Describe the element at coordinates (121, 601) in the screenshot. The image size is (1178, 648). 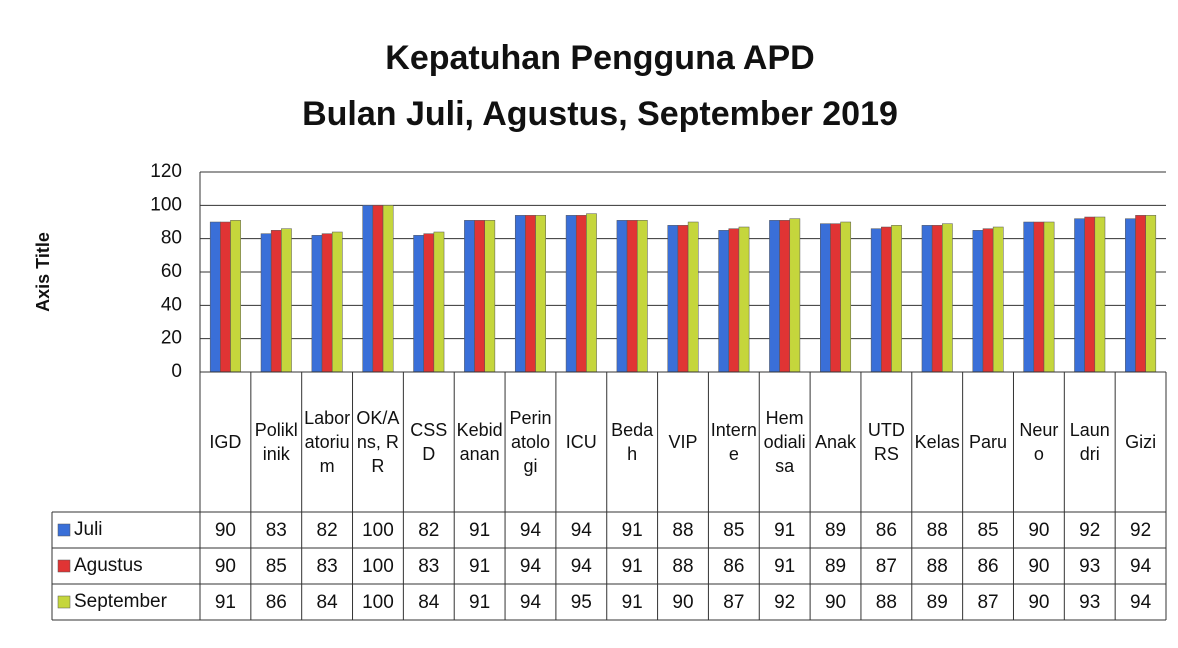
I see `legend-label: September` at that location.